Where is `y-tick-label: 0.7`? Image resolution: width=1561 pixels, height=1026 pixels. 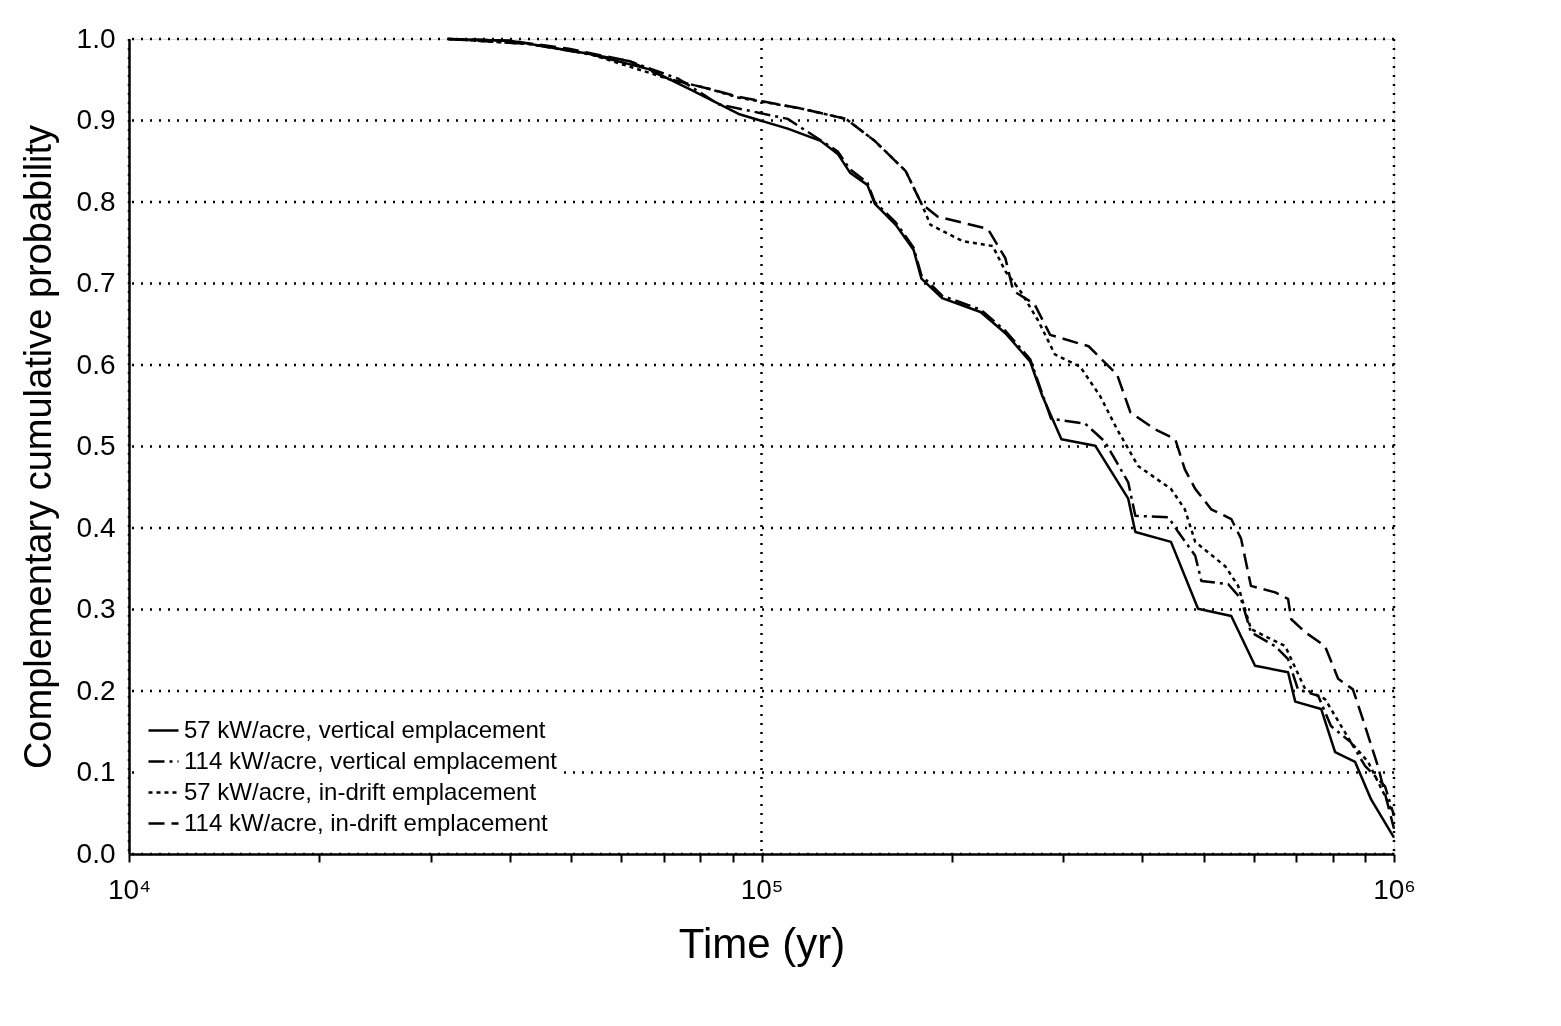
y-tick-label: 0.7 is located at coordinates (96, 282).